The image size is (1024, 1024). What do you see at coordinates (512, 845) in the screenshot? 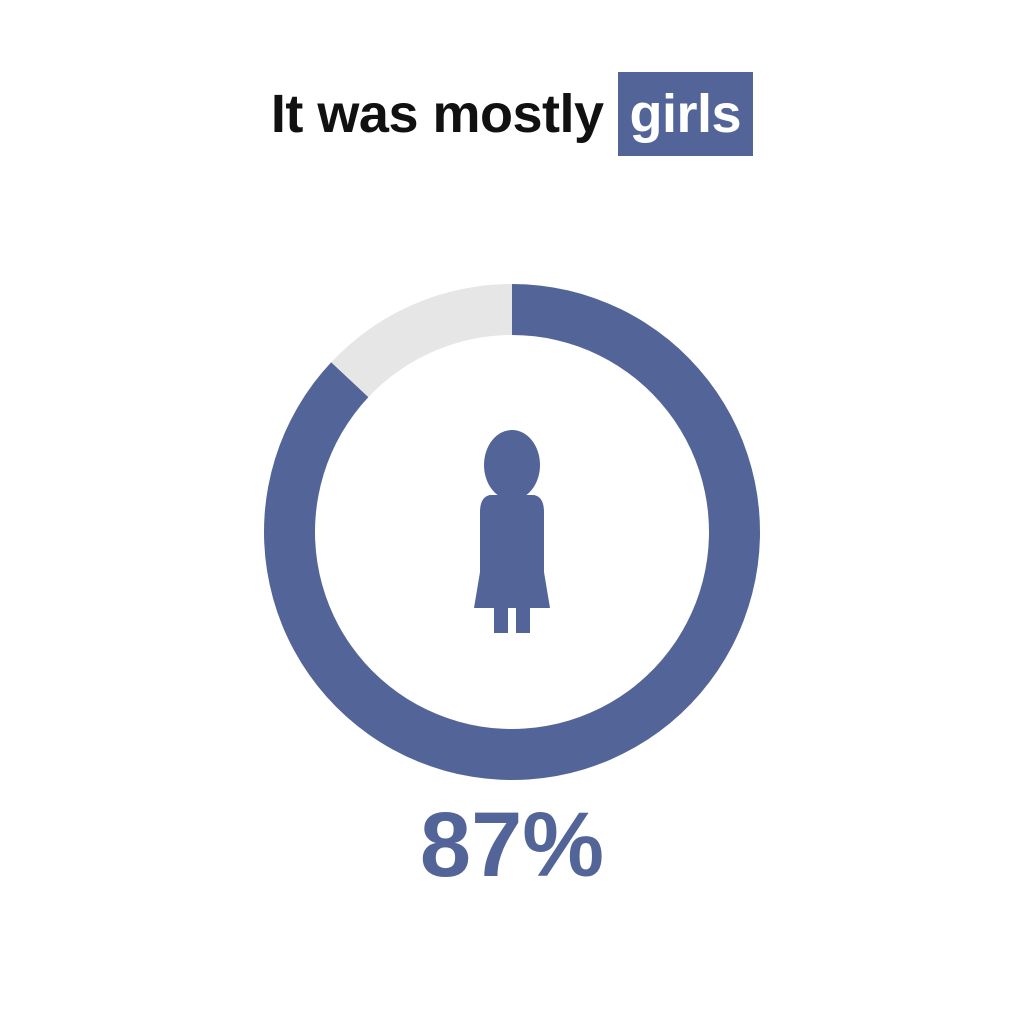
I see `percent-value: 87%` at bounding box center [512, 845].